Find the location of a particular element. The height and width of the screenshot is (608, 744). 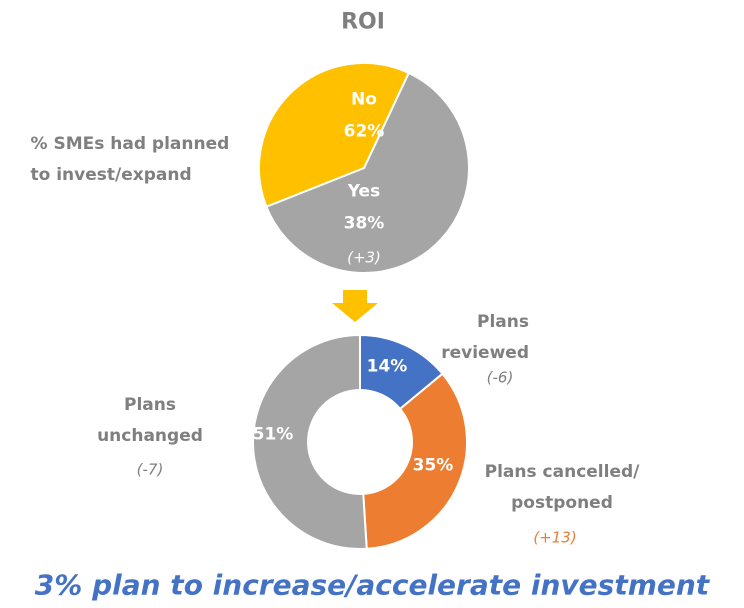

change-label: (+3) is located at coordinates (364, 257).